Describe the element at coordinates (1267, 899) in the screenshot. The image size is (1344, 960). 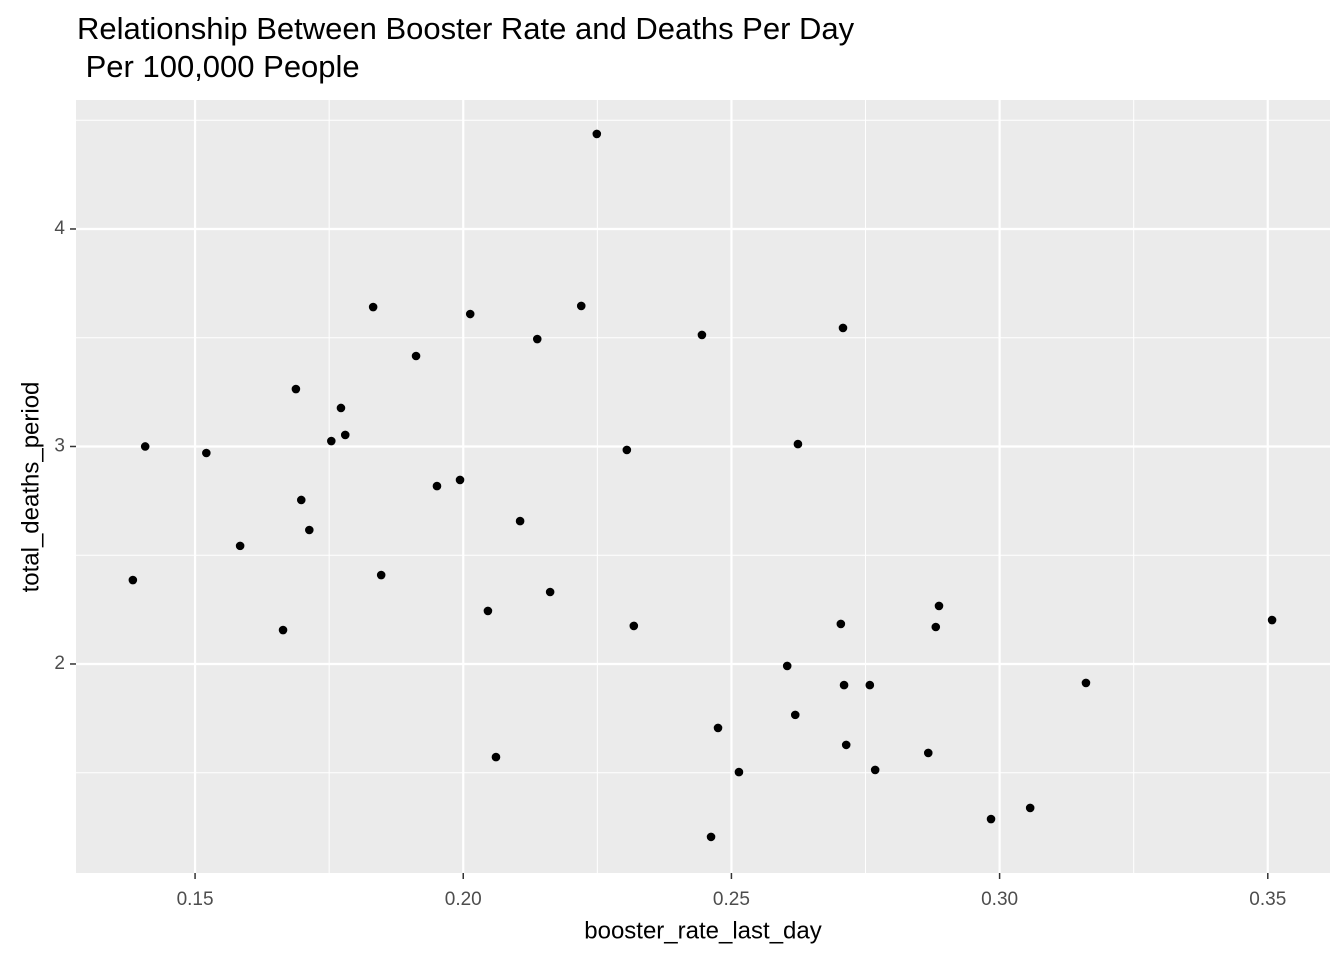
I see `x-tick-label: 0.35` at that location.